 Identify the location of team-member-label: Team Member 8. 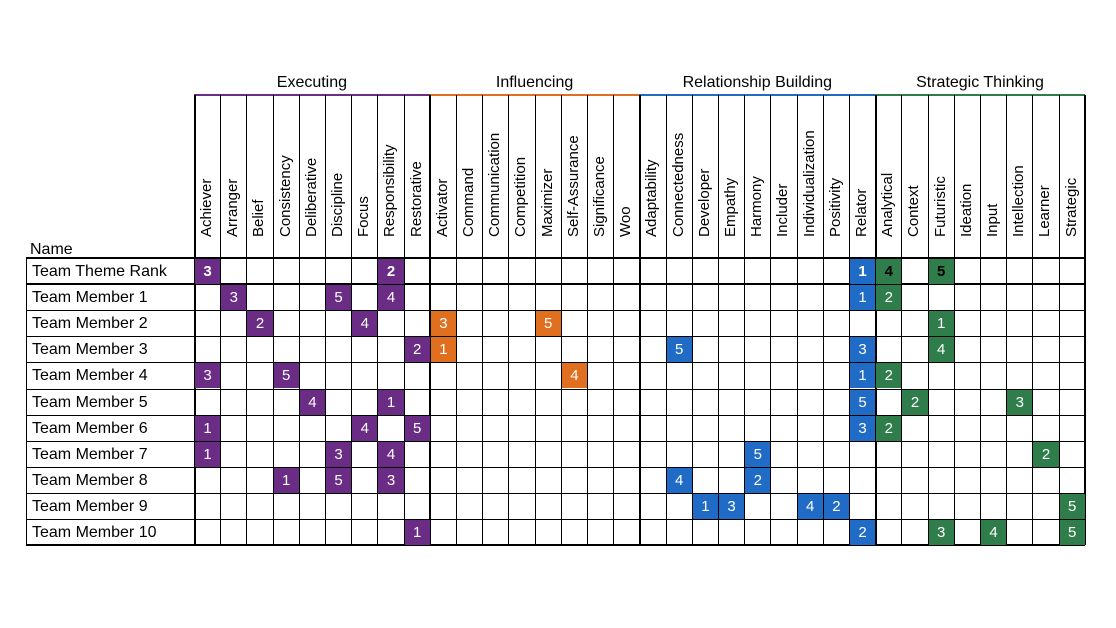
(90, 480).